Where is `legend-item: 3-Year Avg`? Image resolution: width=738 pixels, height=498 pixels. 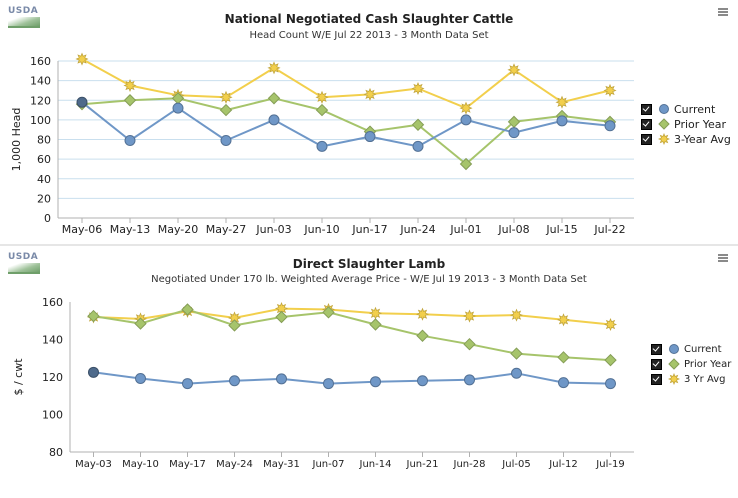 legend-item: 3-Year Avg is located at coordinates (686, 139).